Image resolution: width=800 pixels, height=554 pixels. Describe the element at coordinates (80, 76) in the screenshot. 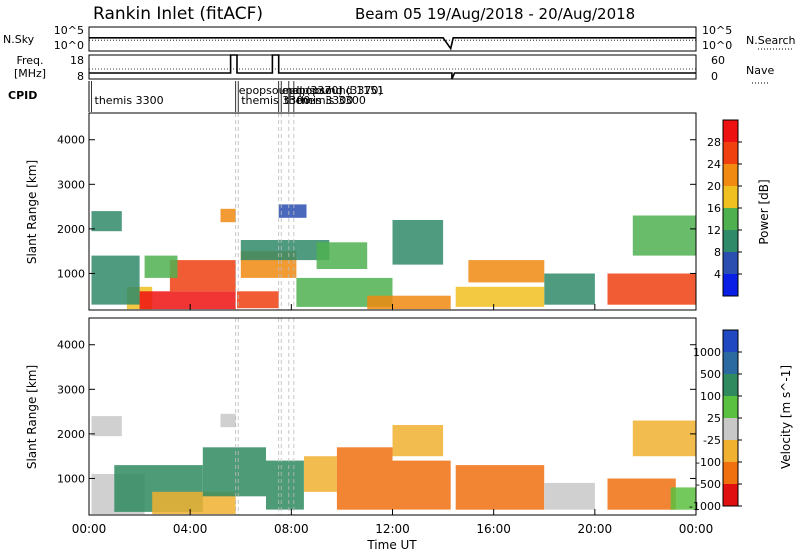

I see `freq-left-tick-bottom: 8` at that location.